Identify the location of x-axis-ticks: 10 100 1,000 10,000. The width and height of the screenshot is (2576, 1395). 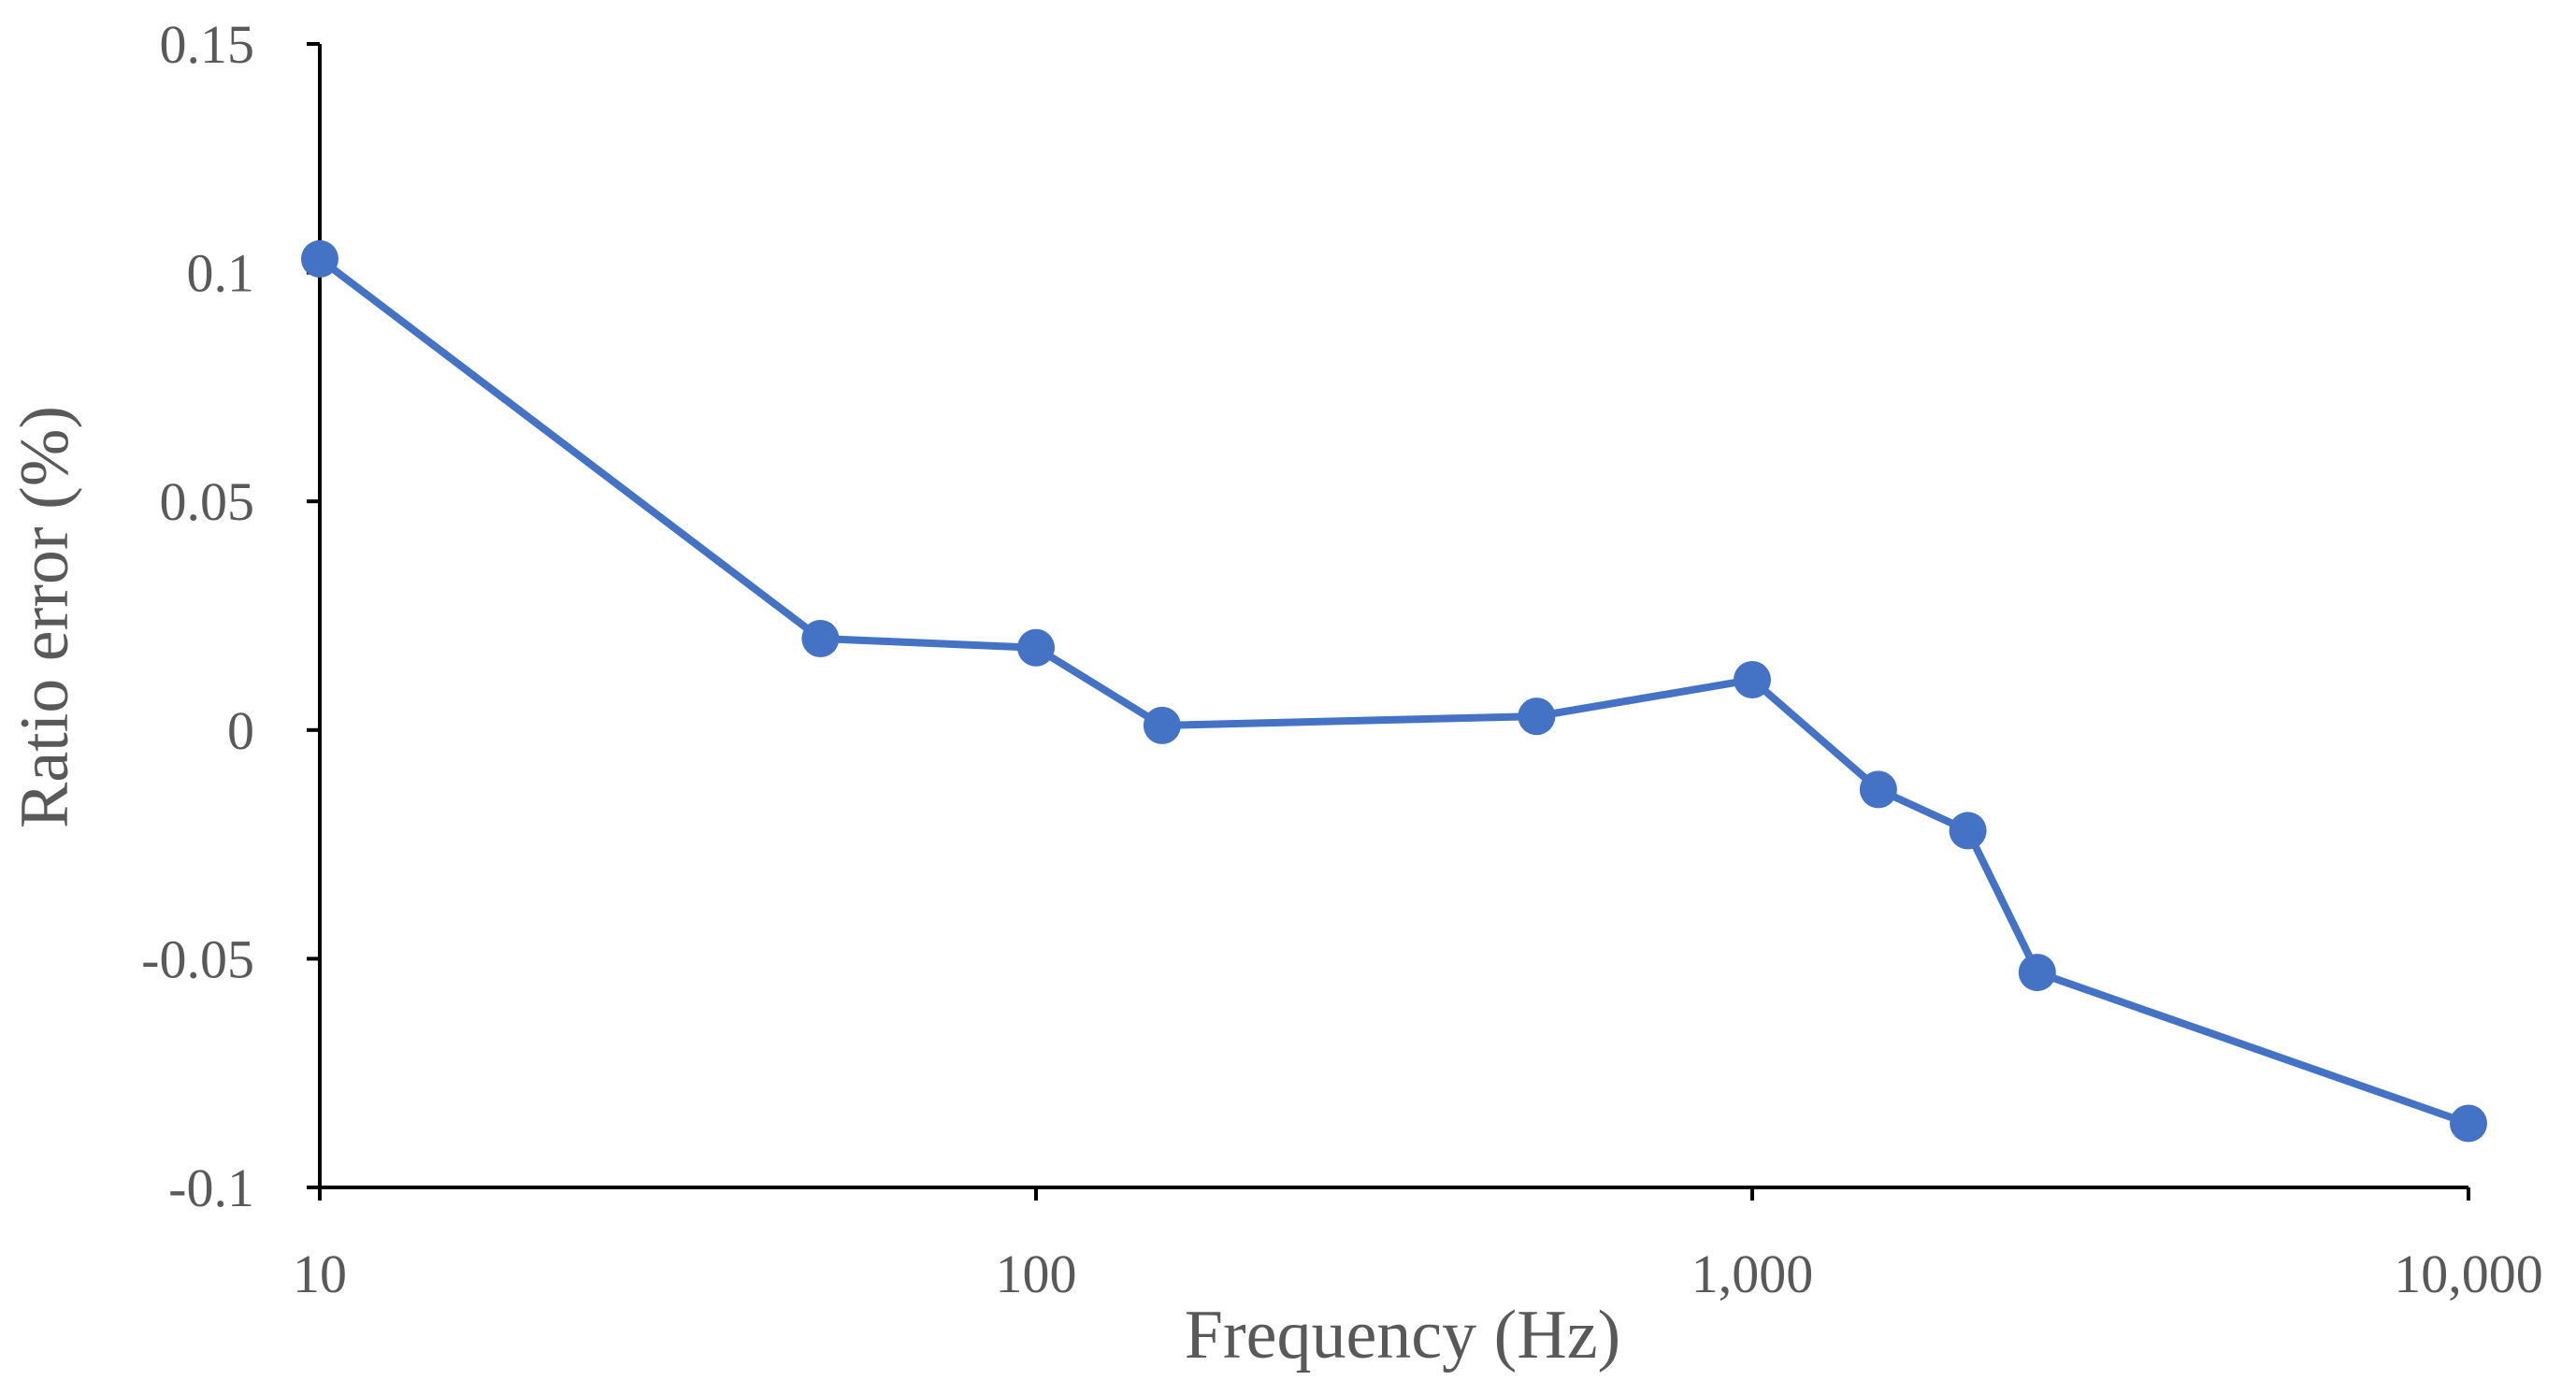
(1418, 1245).